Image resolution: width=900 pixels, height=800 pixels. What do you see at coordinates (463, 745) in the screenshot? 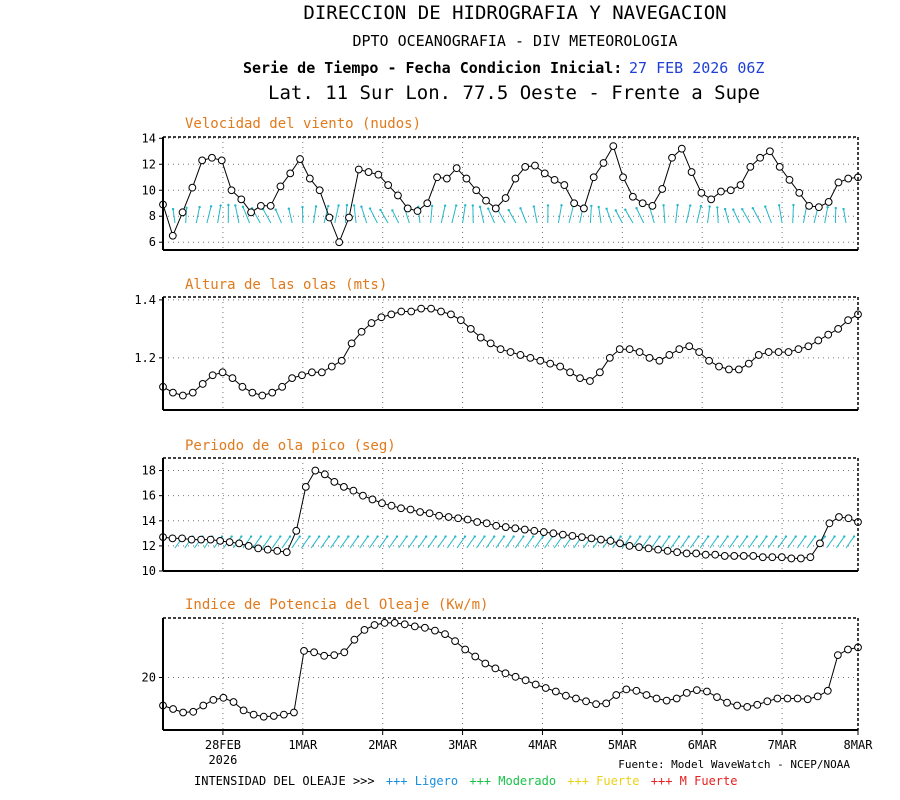
I see `x-tick-label: 3MAR` at bounding box center [463, 745].